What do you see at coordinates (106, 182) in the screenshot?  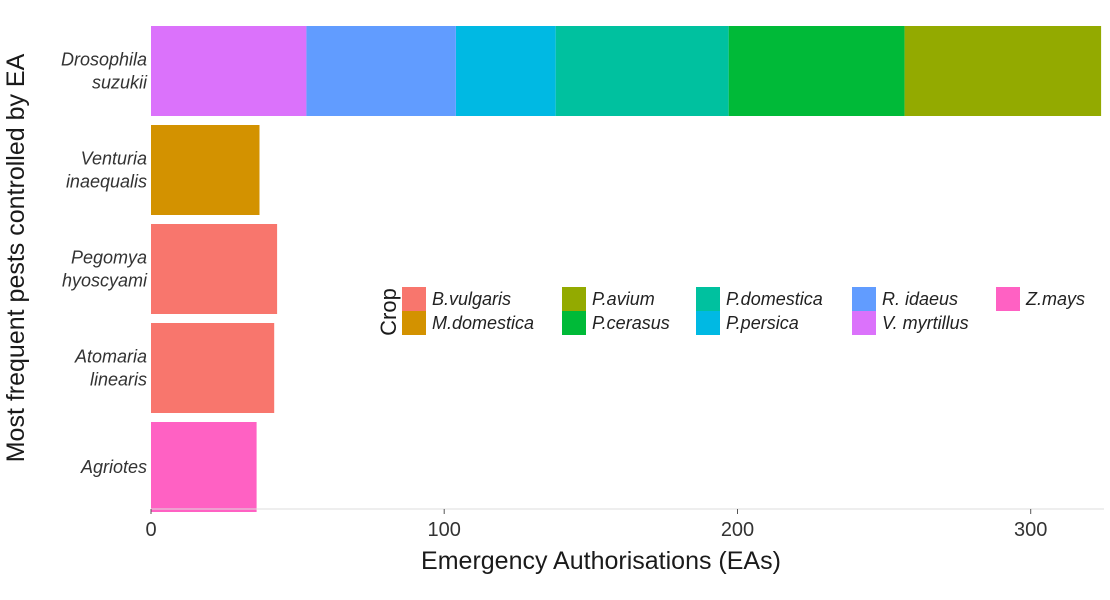 I see `y-tick-label: inaequalis` at bounding box center [106, 182].